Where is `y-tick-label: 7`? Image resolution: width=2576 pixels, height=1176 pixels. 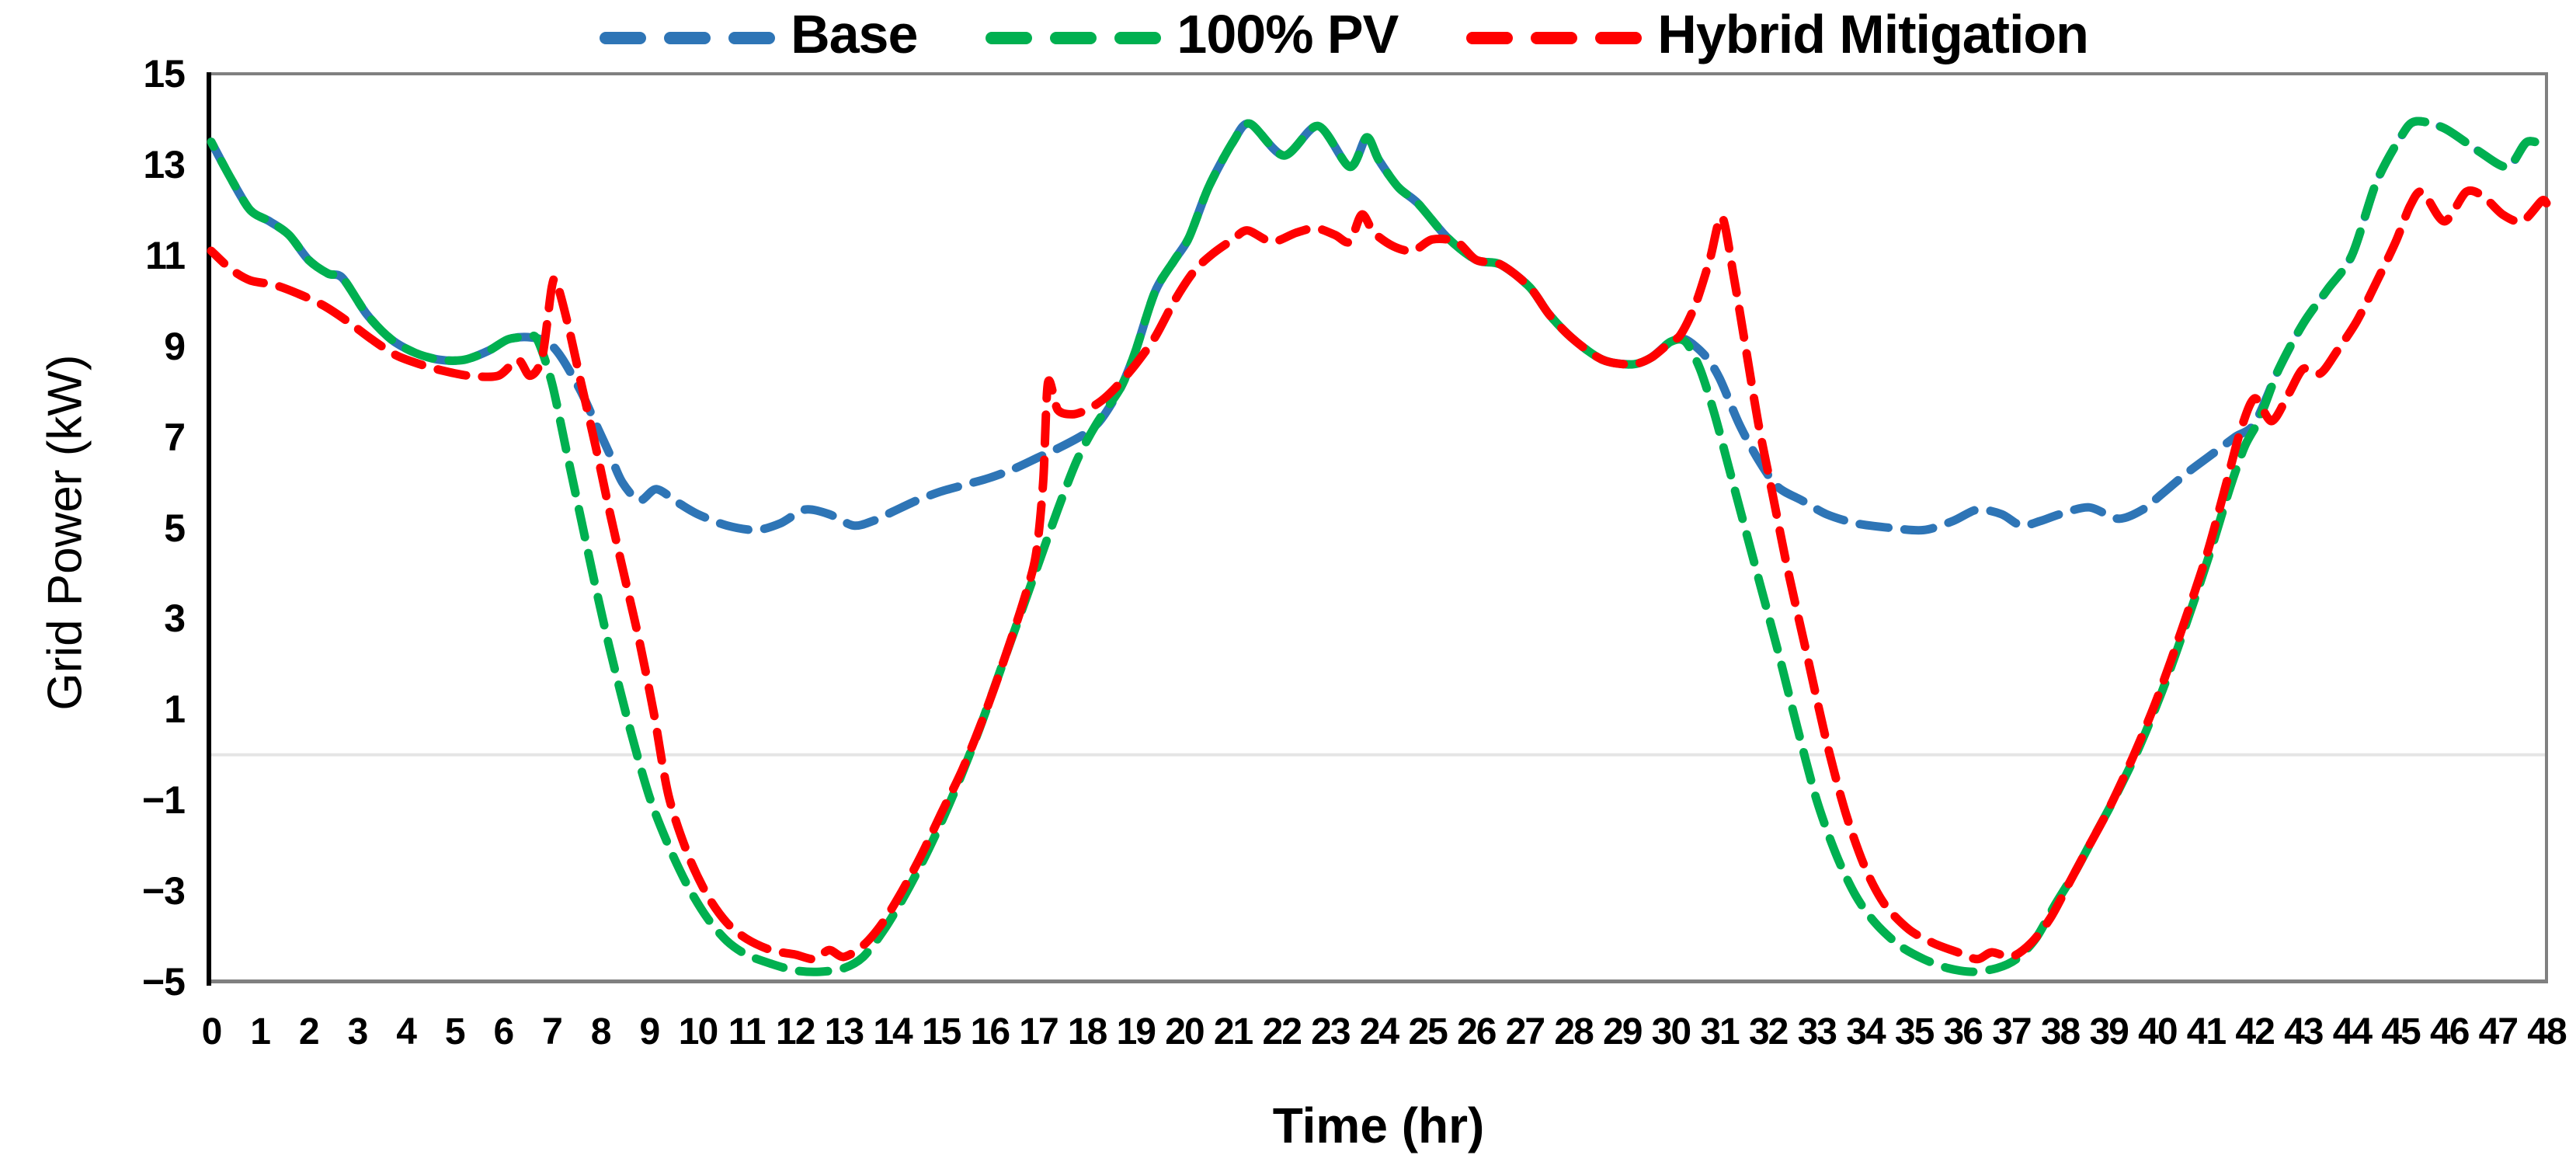
y-tick-label: 7 is located at coordinates (175, 437).